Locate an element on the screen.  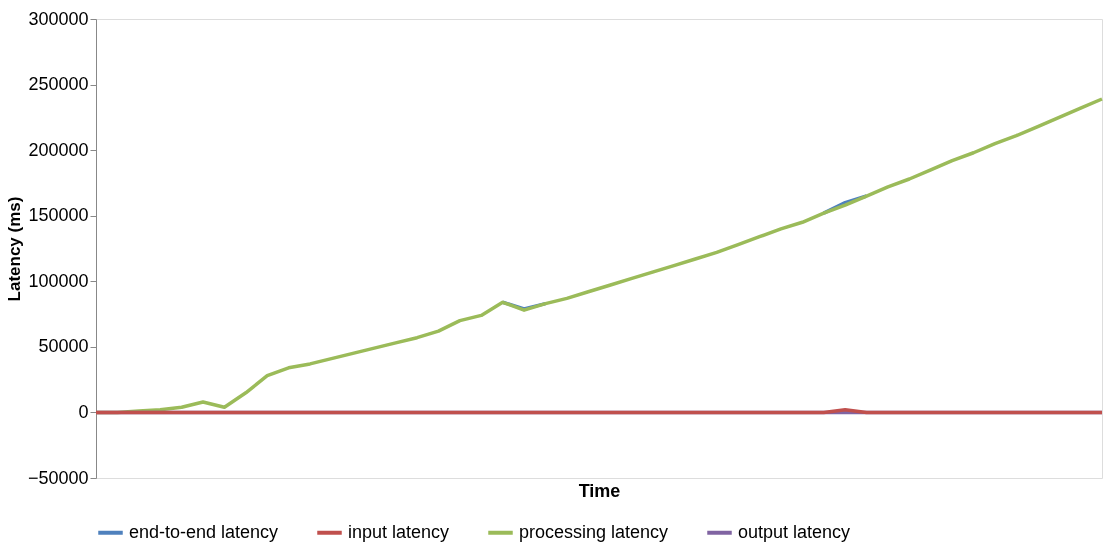
x-axis-title: Time is located at coordinates (599, 490).